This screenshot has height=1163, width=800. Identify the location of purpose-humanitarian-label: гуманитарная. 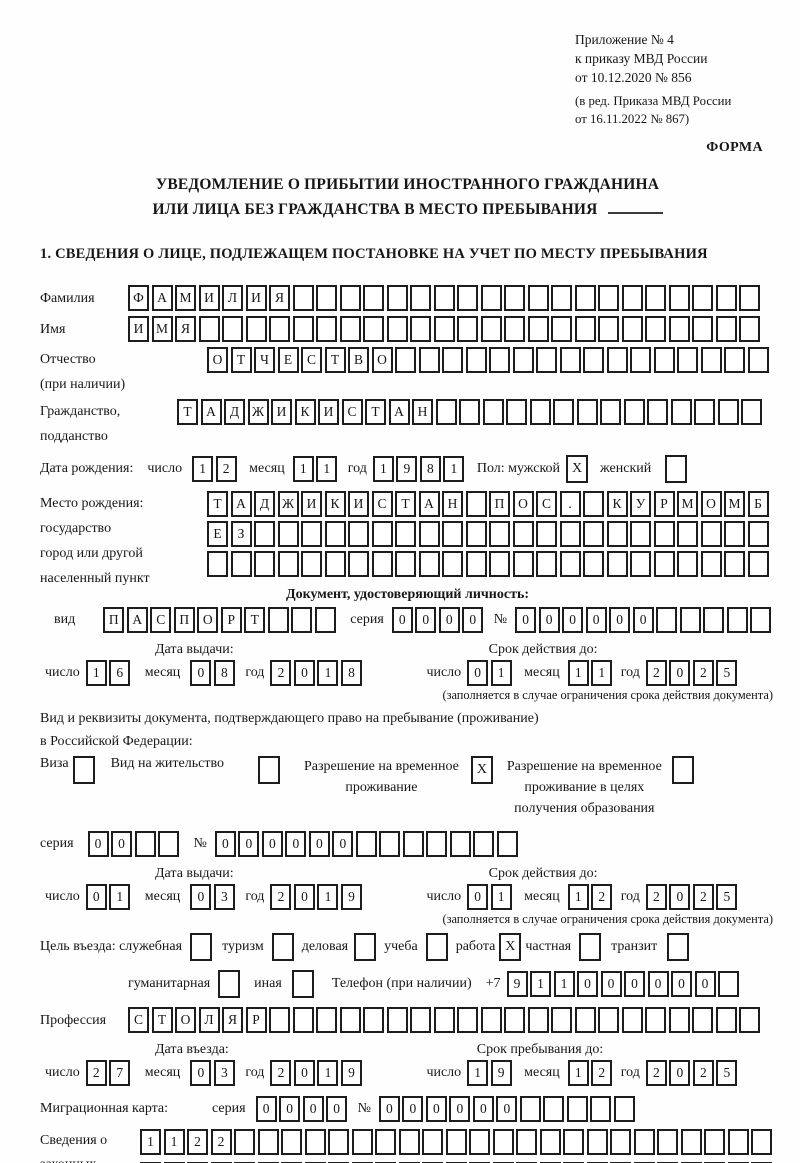
(169, 983).